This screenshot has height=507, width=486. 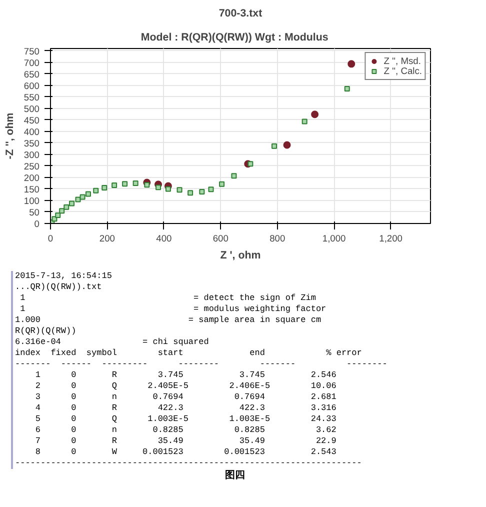 I want to click on text: 1.000 = sample area in square cm, so click(x=168, y=320).